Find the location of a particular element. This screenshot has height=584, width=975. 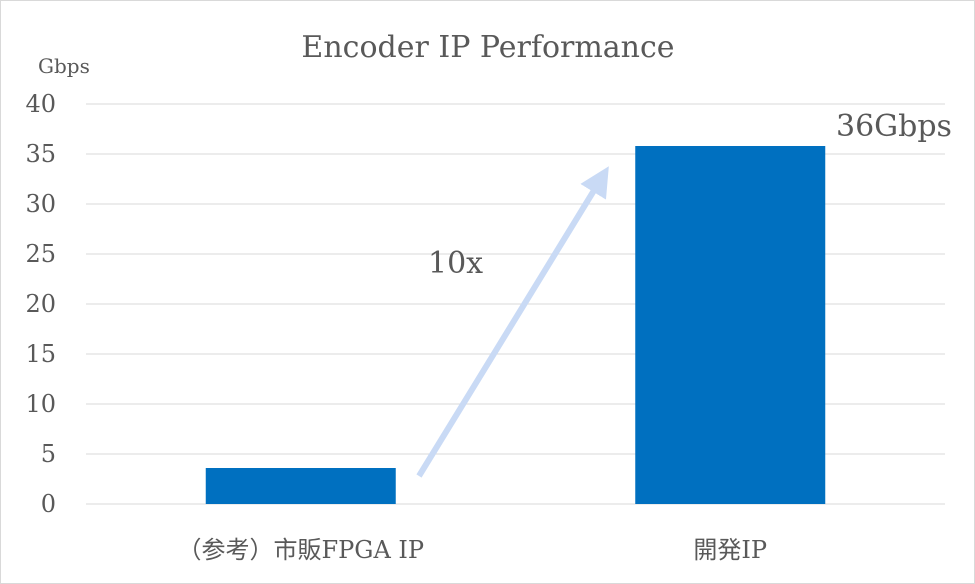

y-tick-label: 20 is located at coordinates (40, 304).